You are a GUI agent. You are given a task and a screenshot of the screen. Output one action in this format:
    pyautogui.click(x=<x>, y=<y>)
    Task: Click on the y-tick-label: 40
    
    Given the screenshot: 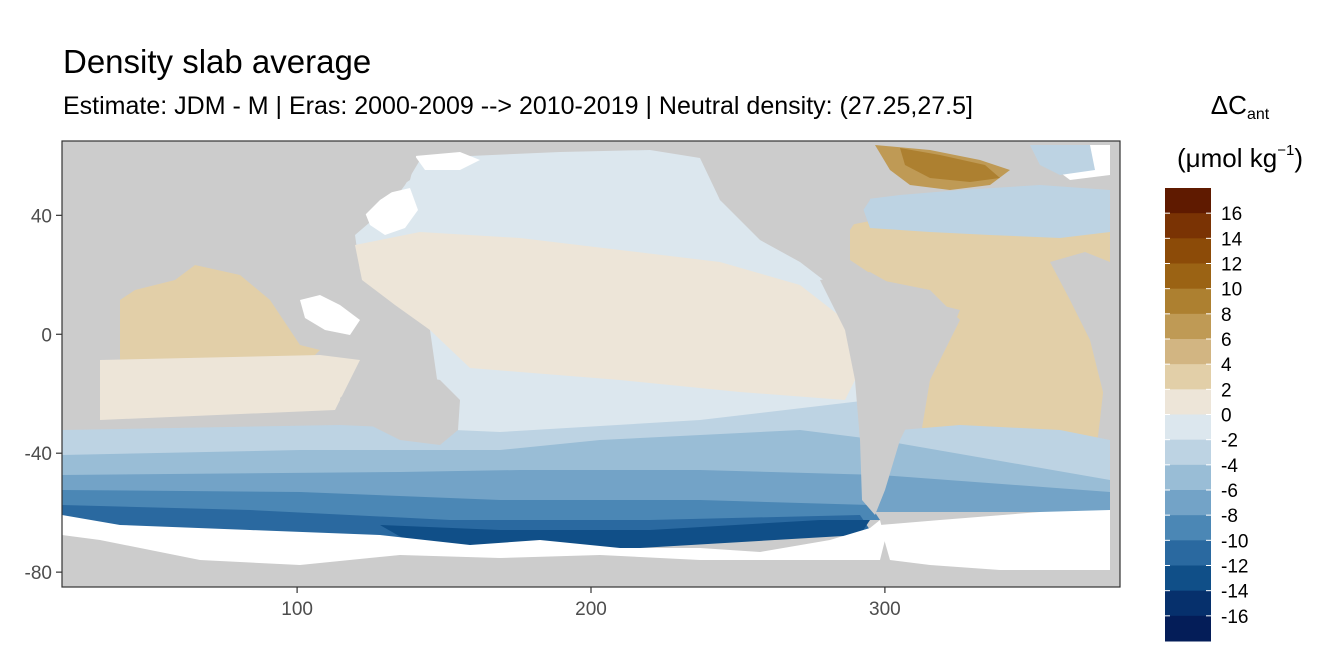 What is the action you would take?
    pyautogui.click(x=41, y=216)
    